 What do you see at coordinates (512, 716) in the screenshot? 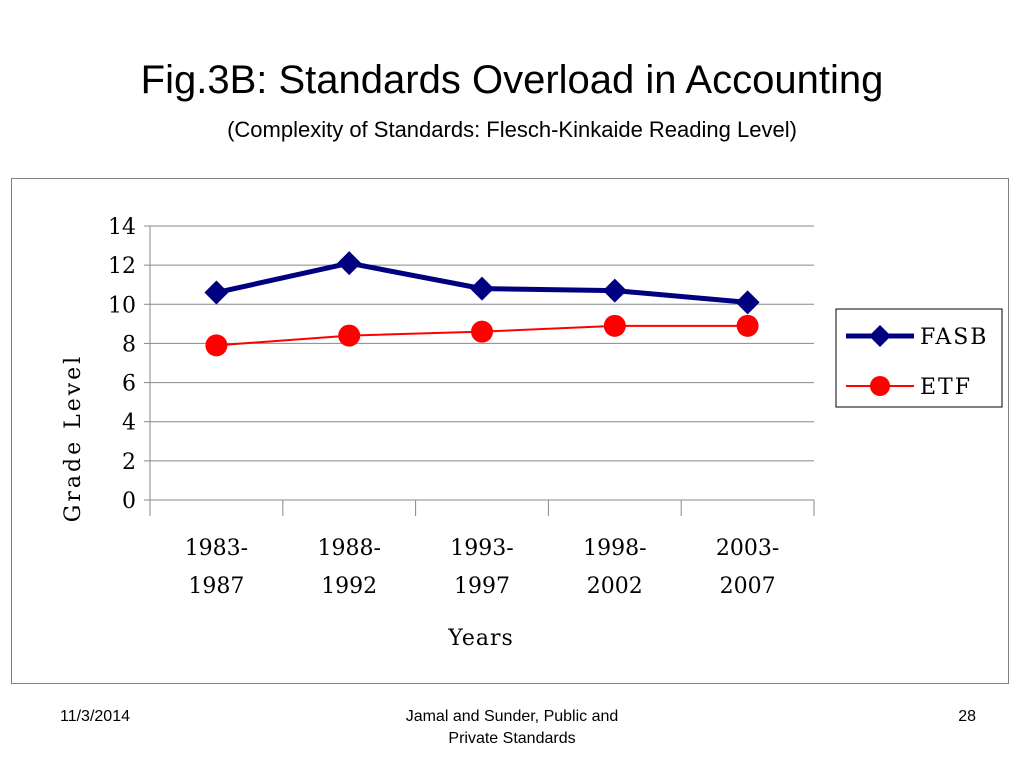
I see `footer-source-line1: Jamal and Sunder, Public and` at bounding box center [512, 716].